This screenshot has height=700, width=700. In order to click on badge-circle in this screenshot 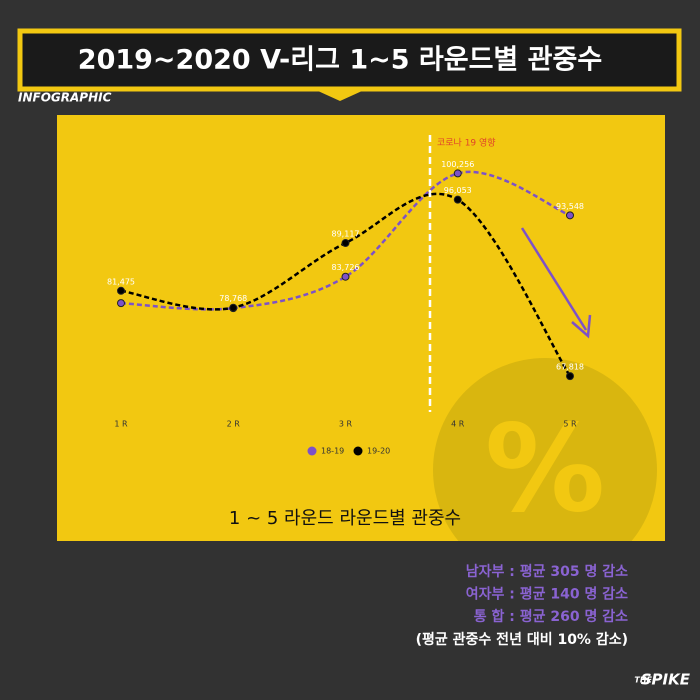, I will do `click(545, 449)`.